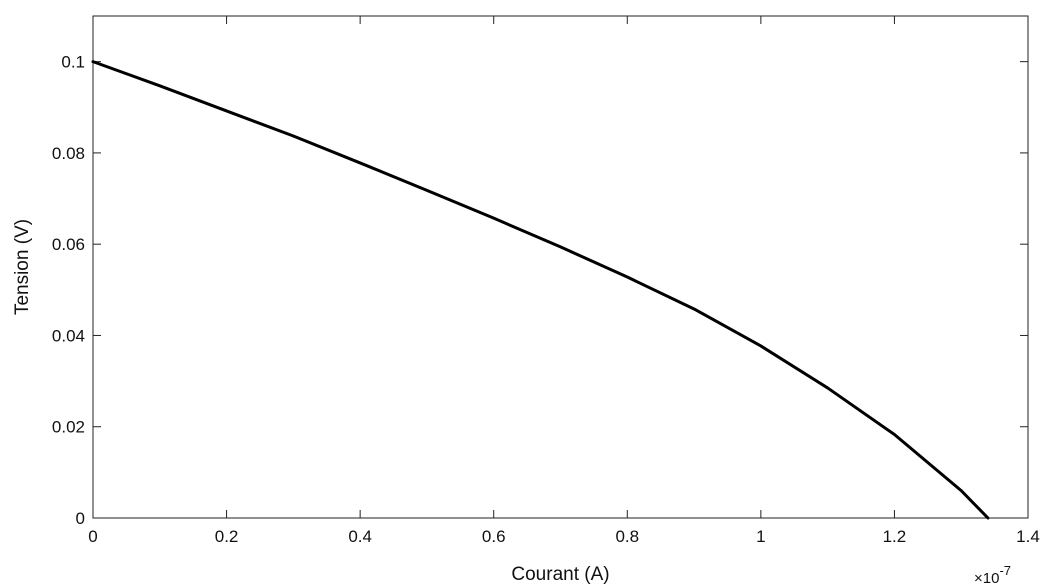  Describe the element at coordinates (68, 335) in the screenshot. I see `y-tick-label: 0.04` at that location.